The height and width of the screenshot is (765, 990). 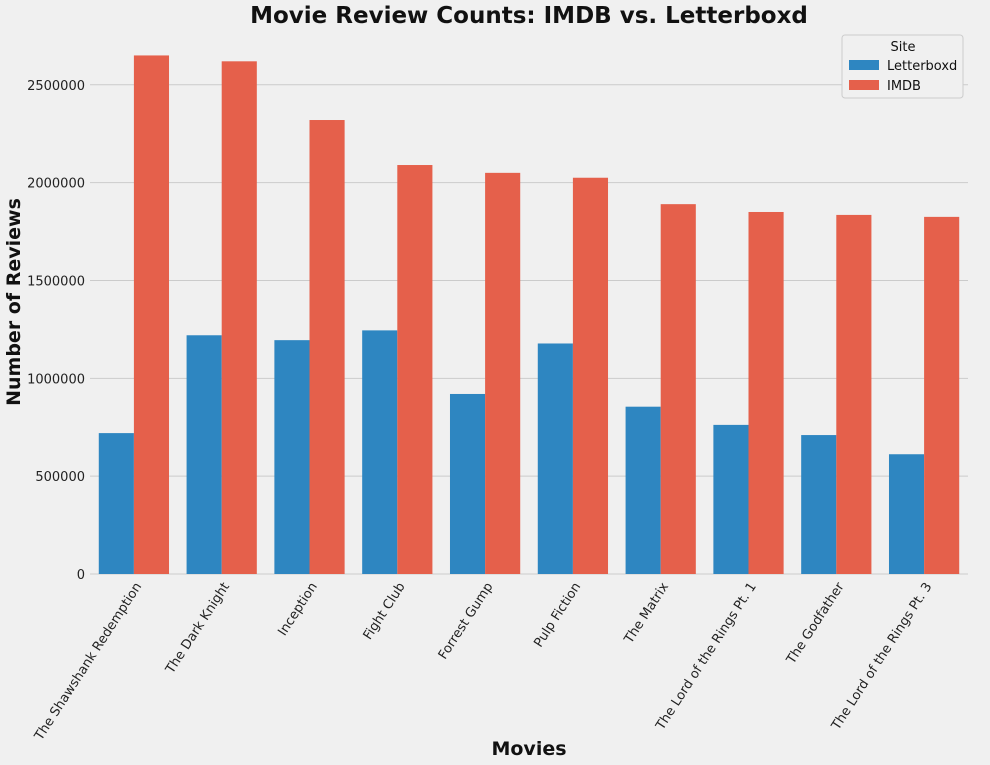 What do you see at coordinates (56, 86) in the screenshot?
I see `y-tick-label: 2500000` at bounding box center [56, 86].